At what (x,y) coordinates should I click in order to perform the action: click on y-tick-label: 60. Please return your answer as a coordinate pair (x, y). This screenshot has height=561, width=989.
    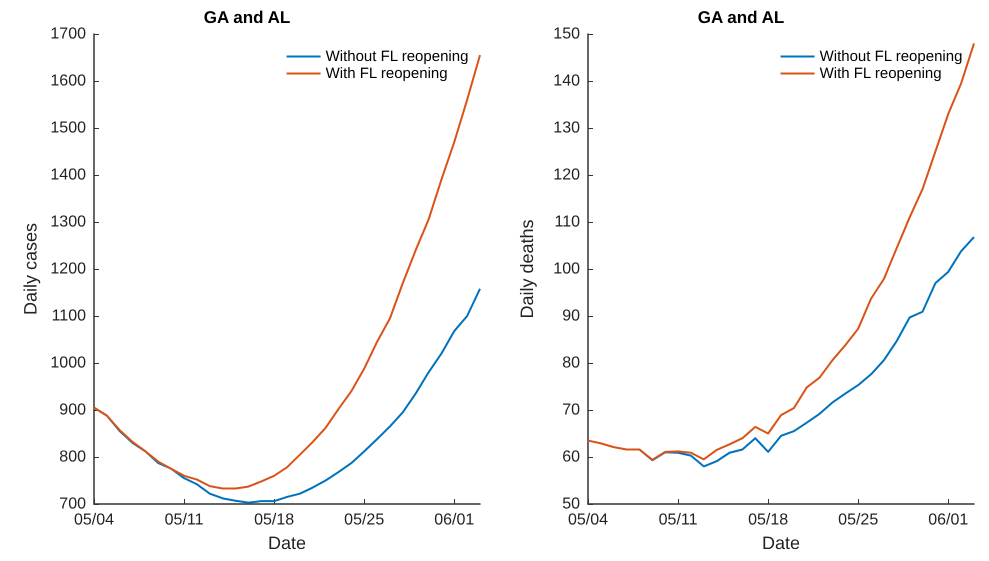
    Looking at the image, I should click on (571, 457).